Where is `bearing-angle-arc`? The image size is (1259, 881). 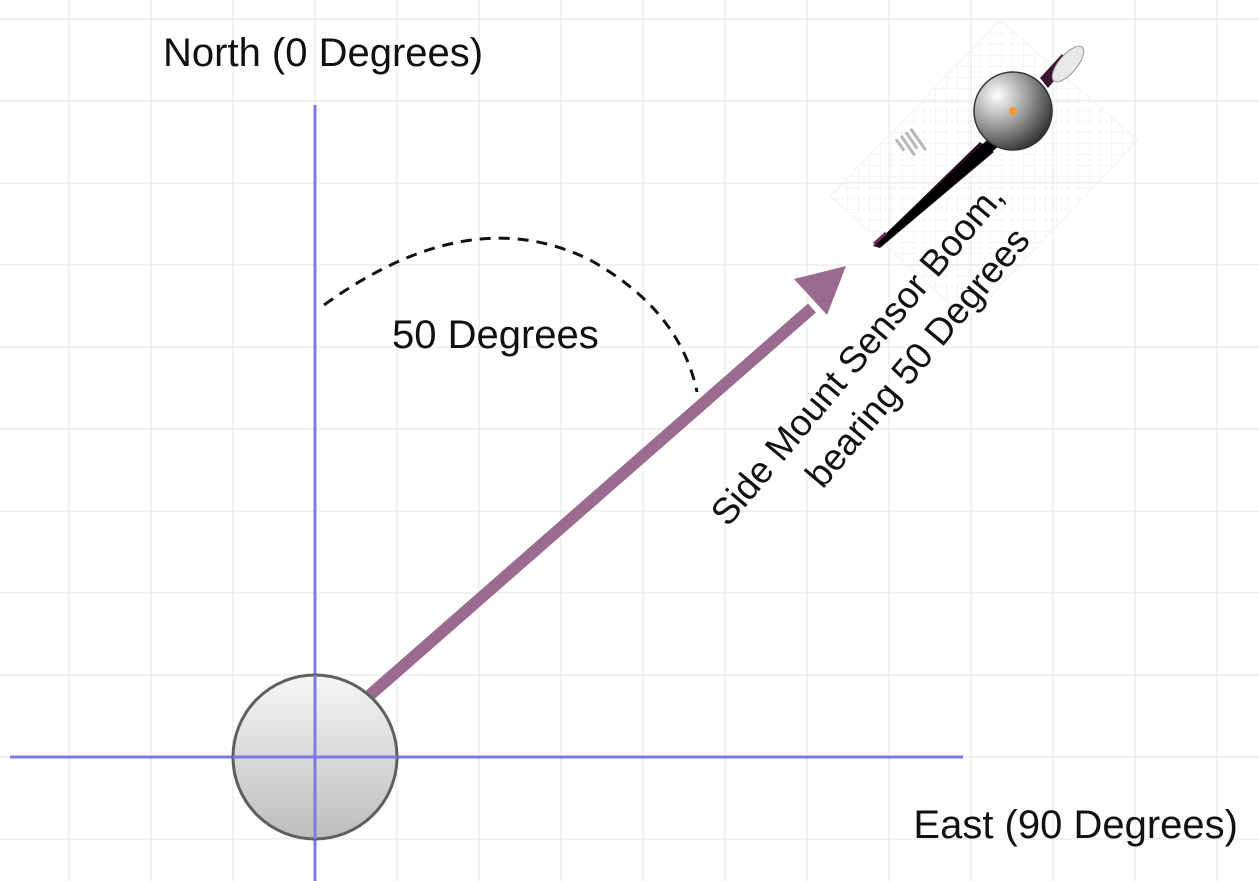
bearing-angle-arc is located at coordinates (511, 314).